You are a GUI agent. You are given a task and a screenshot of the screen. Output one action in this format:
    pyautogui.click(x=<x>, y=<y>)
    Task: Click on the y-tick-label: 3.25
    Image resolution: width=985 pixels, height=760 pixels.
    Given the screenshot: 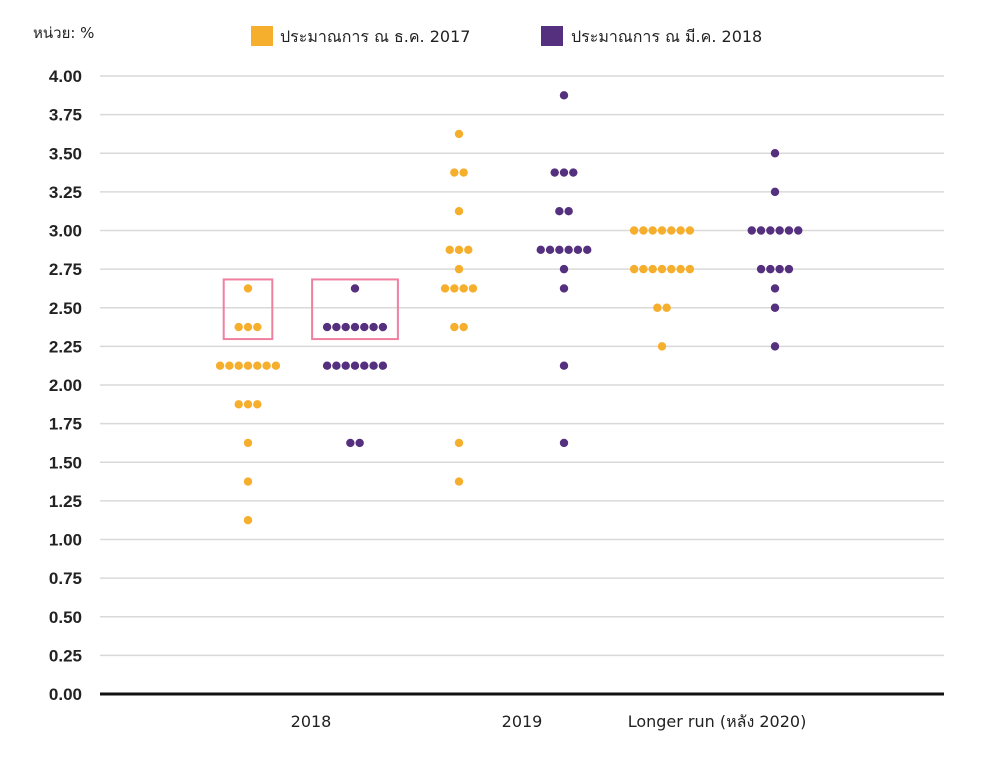 What is the action you would take?
    pyautogui.click(x=65, y=192)
    